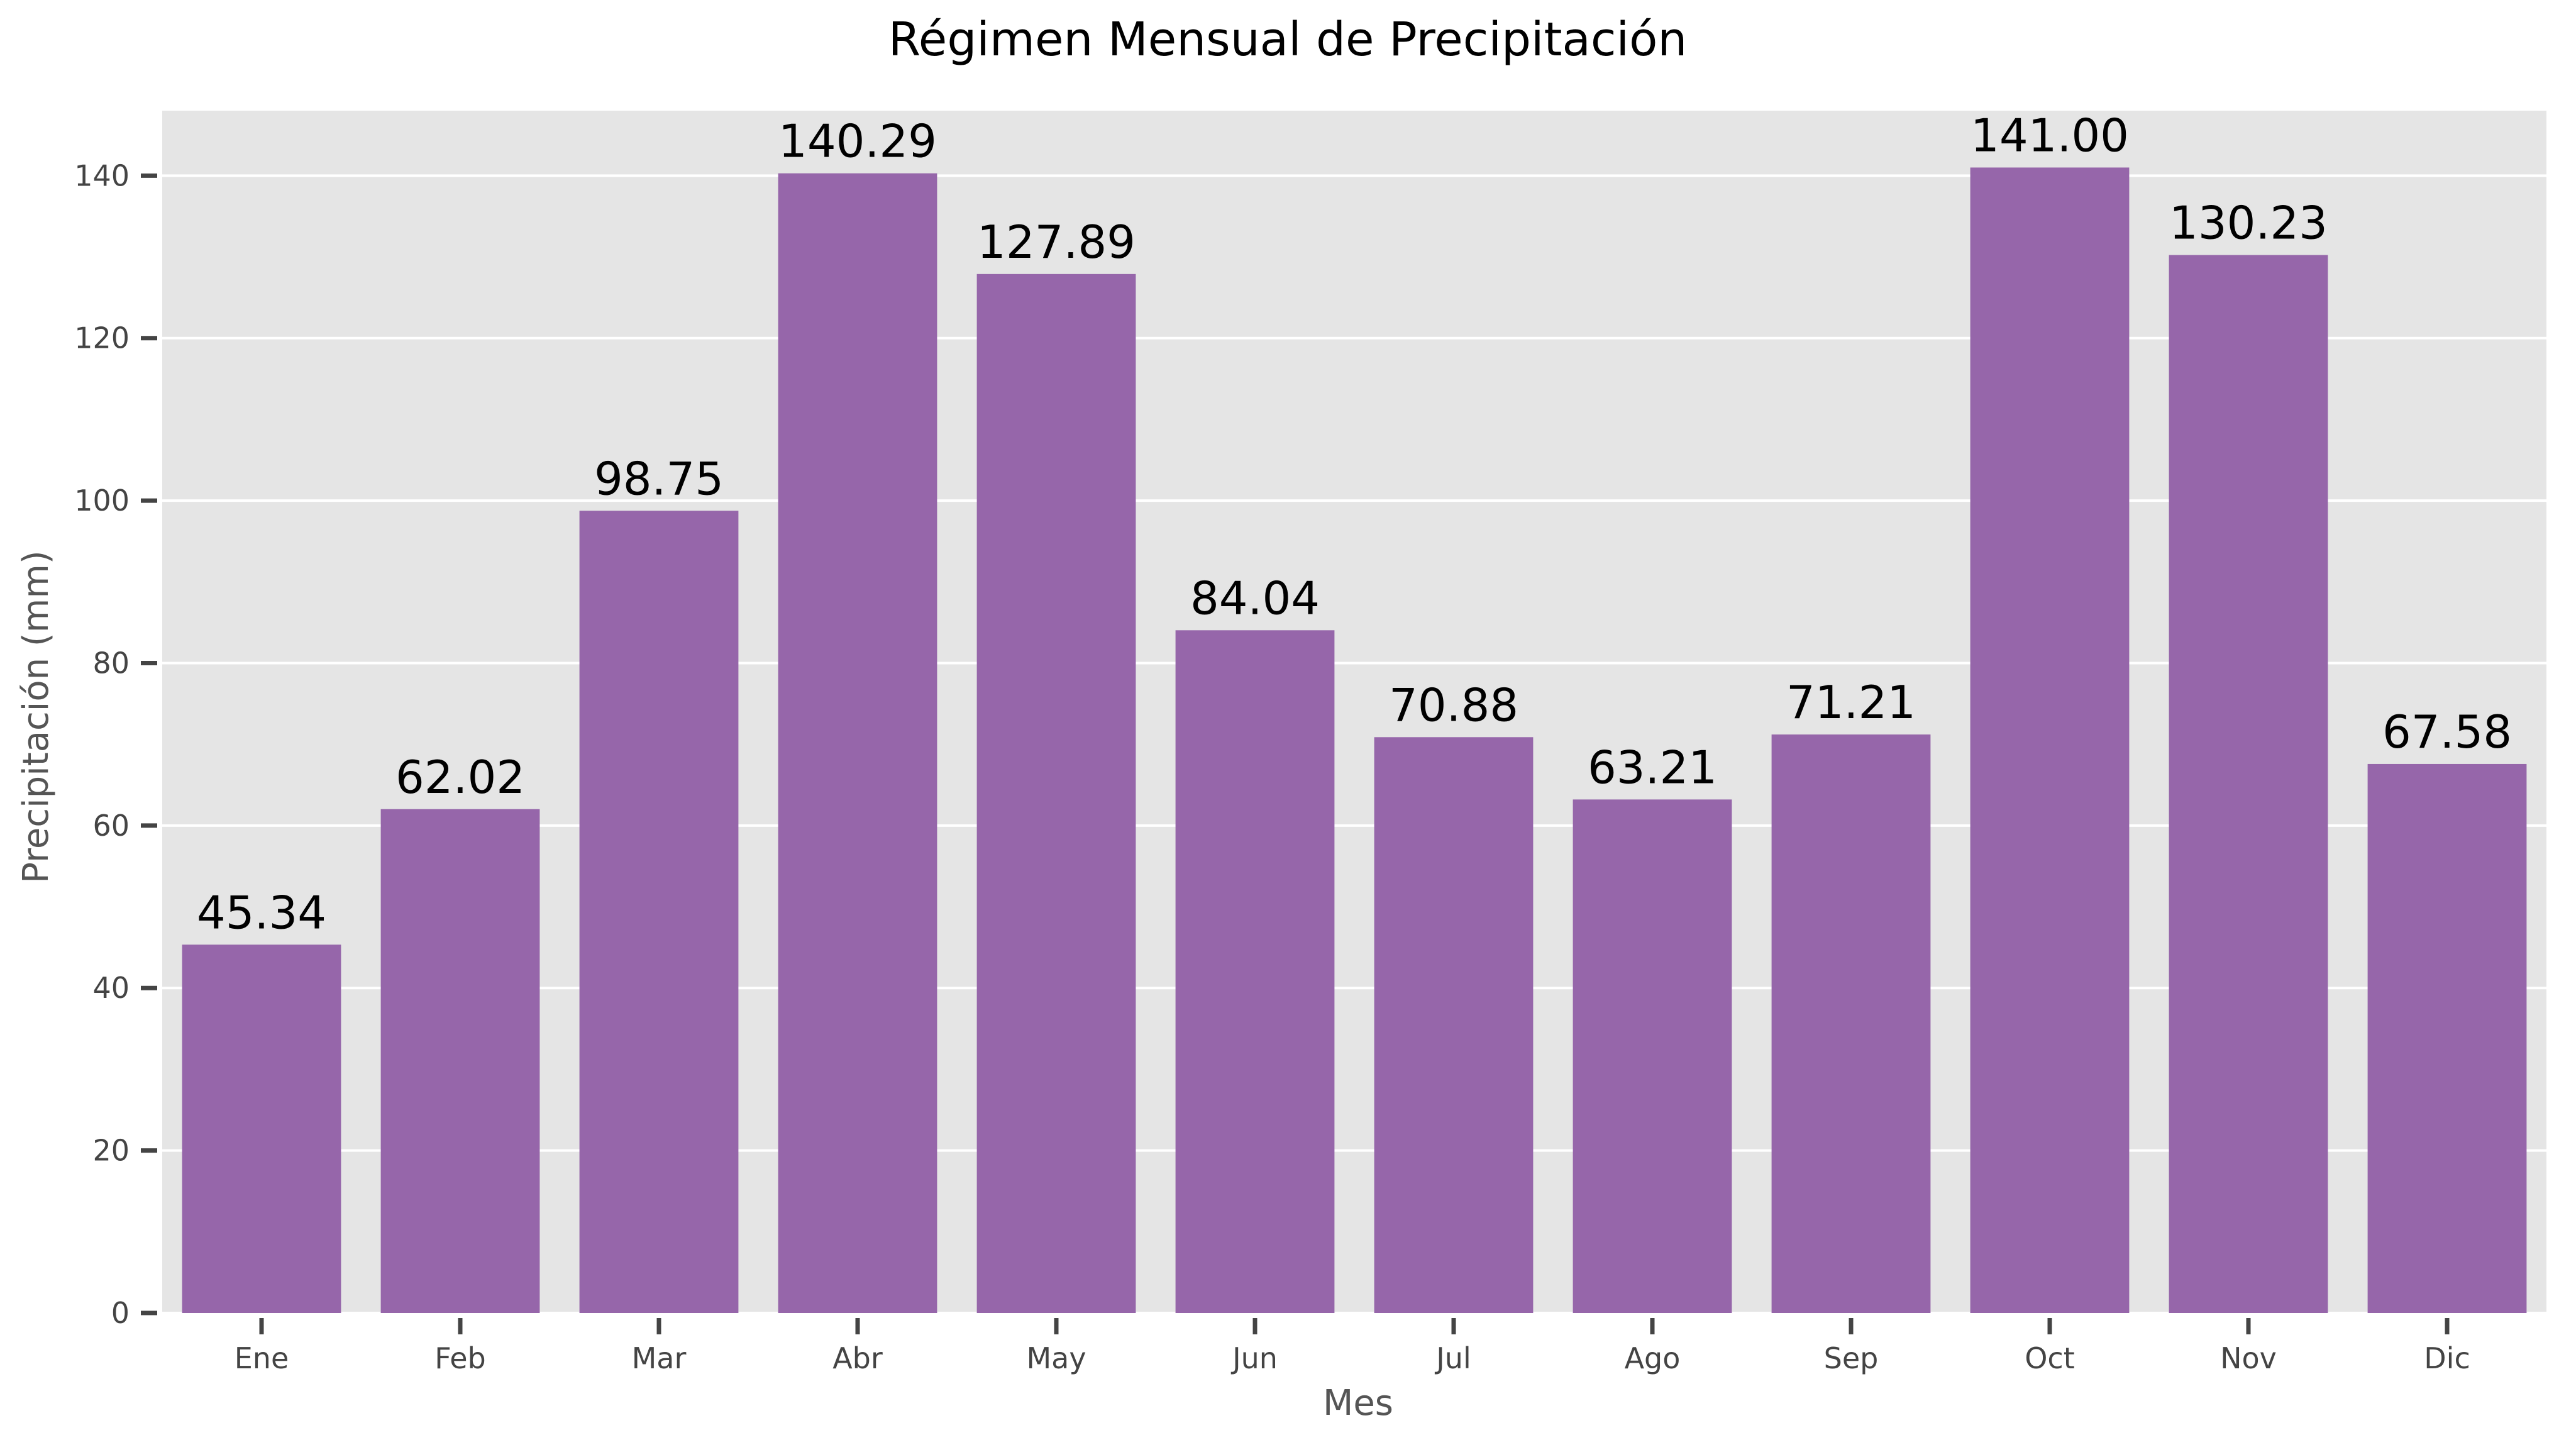  I want to click on y-tick-label-0: 0, so click(120, 1313).